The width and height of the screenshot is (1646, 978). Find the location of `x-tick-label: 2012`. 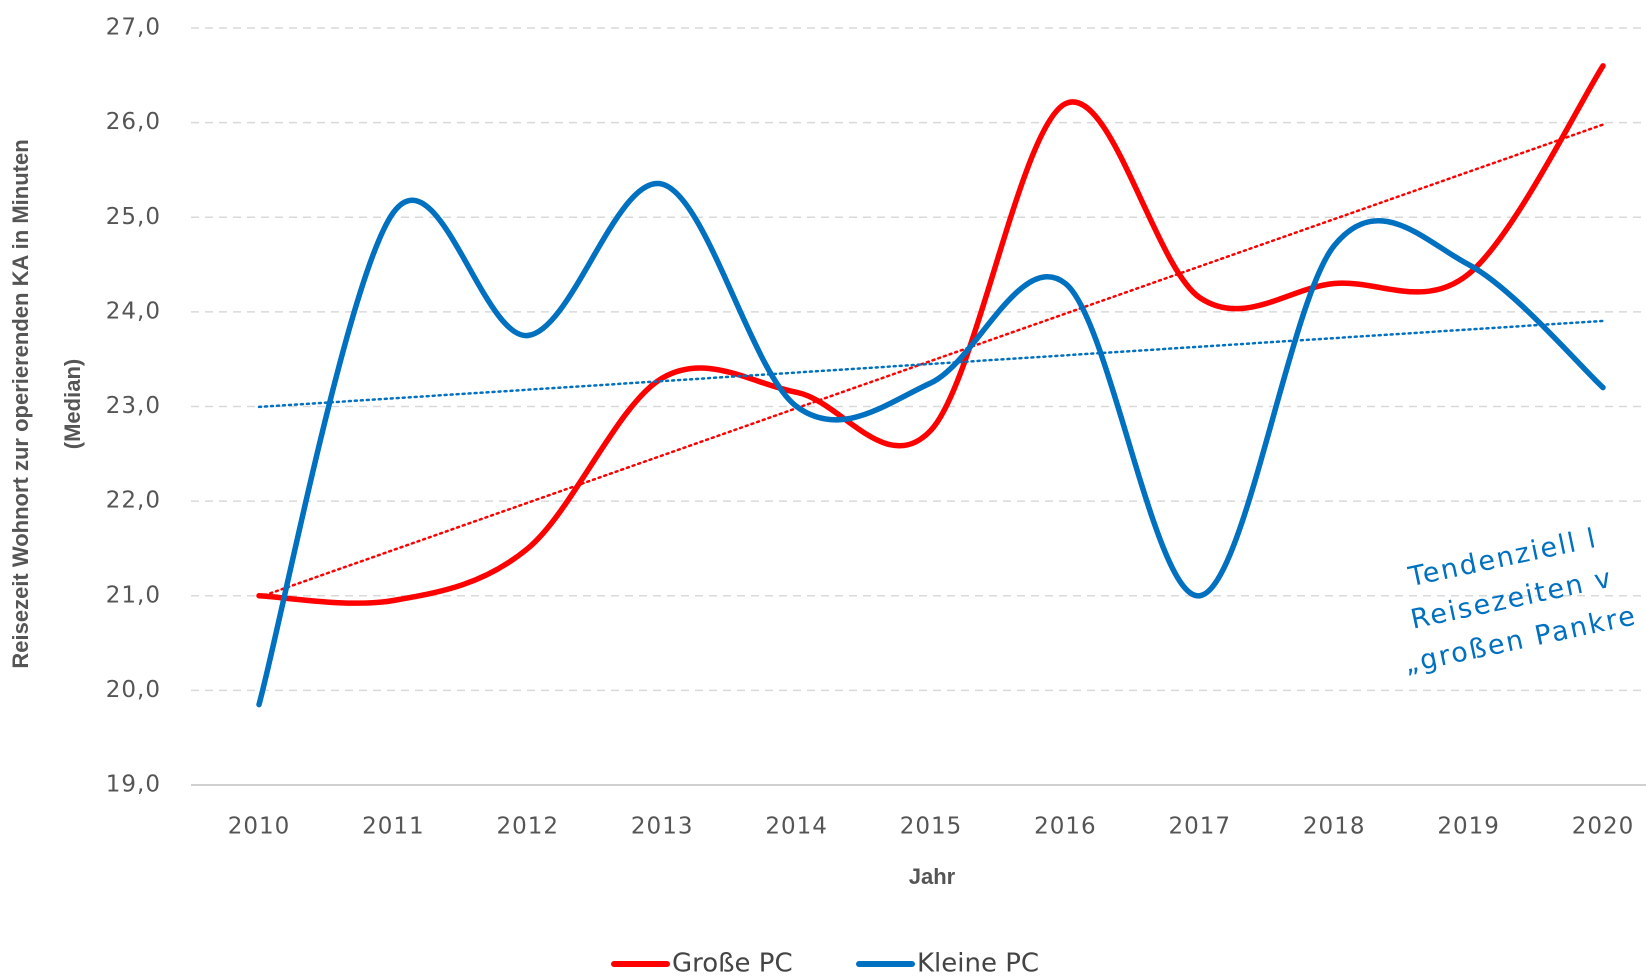

x-tick-label: 2012 is located at coordinates (528, 827).